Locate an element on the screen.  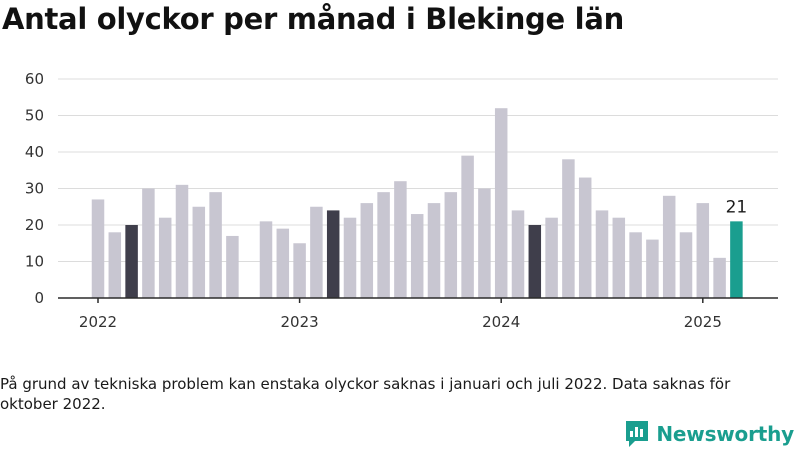
x-tick-label: 2025 is located at coordinates (703, 322).